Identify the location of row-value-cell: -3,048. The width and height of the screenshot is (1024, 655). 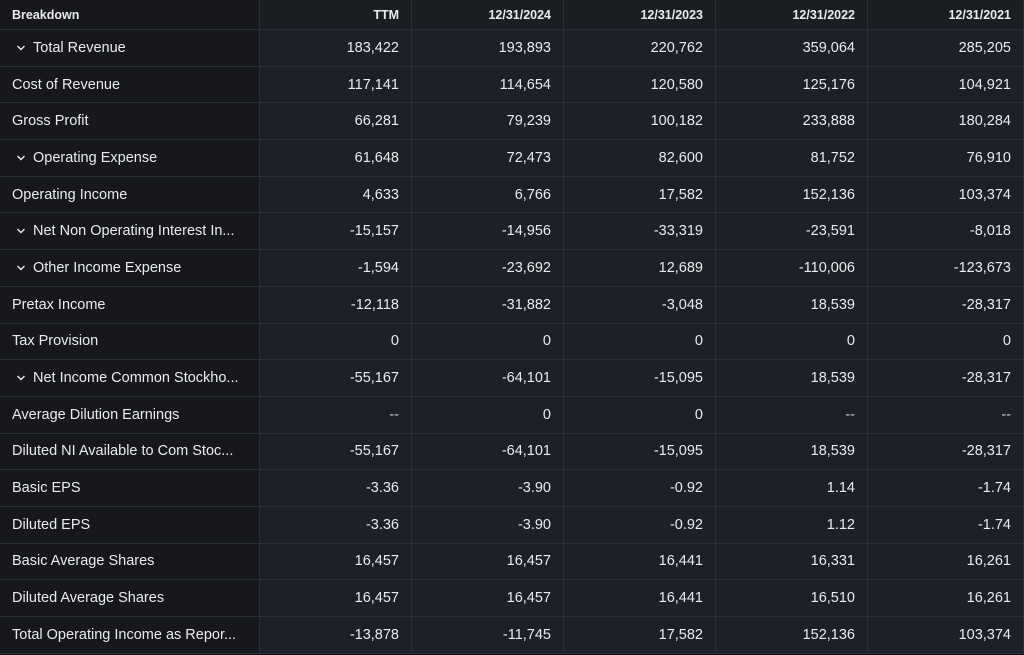
(640, 305).